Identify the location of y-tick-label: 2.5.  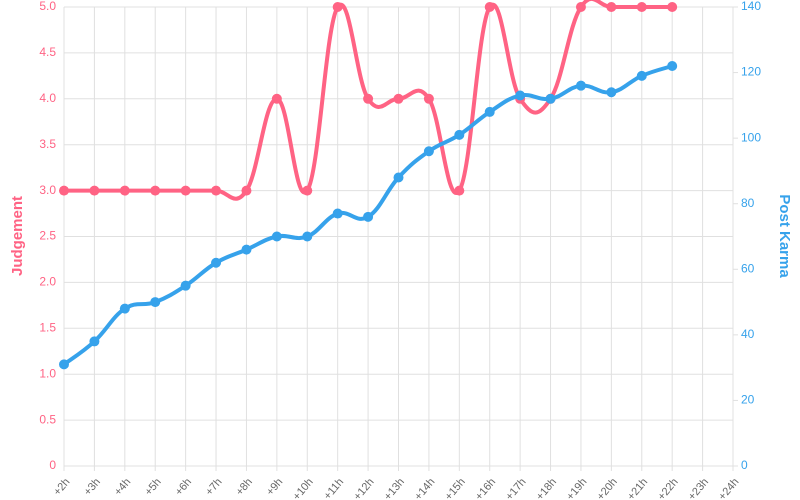
(47, 236).